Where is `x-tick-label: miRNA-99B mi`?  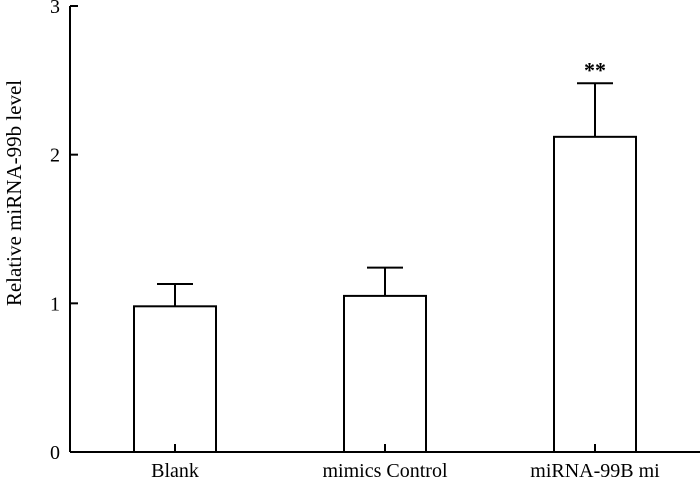
x-tick-label: miRNA-99B mi is located at coordinates (595, 470).